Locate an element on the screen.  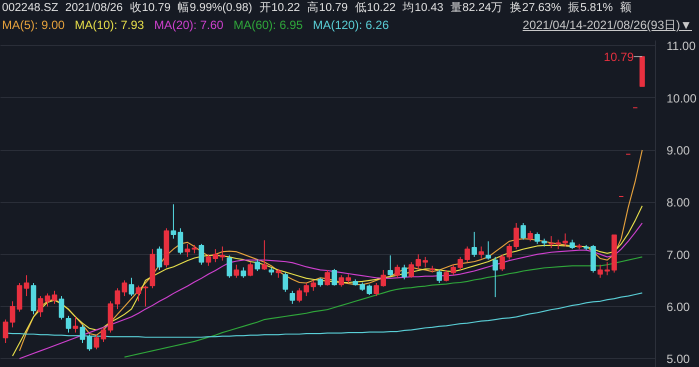
y-tick-label: 8.00 is located at coordinates (678, 203).